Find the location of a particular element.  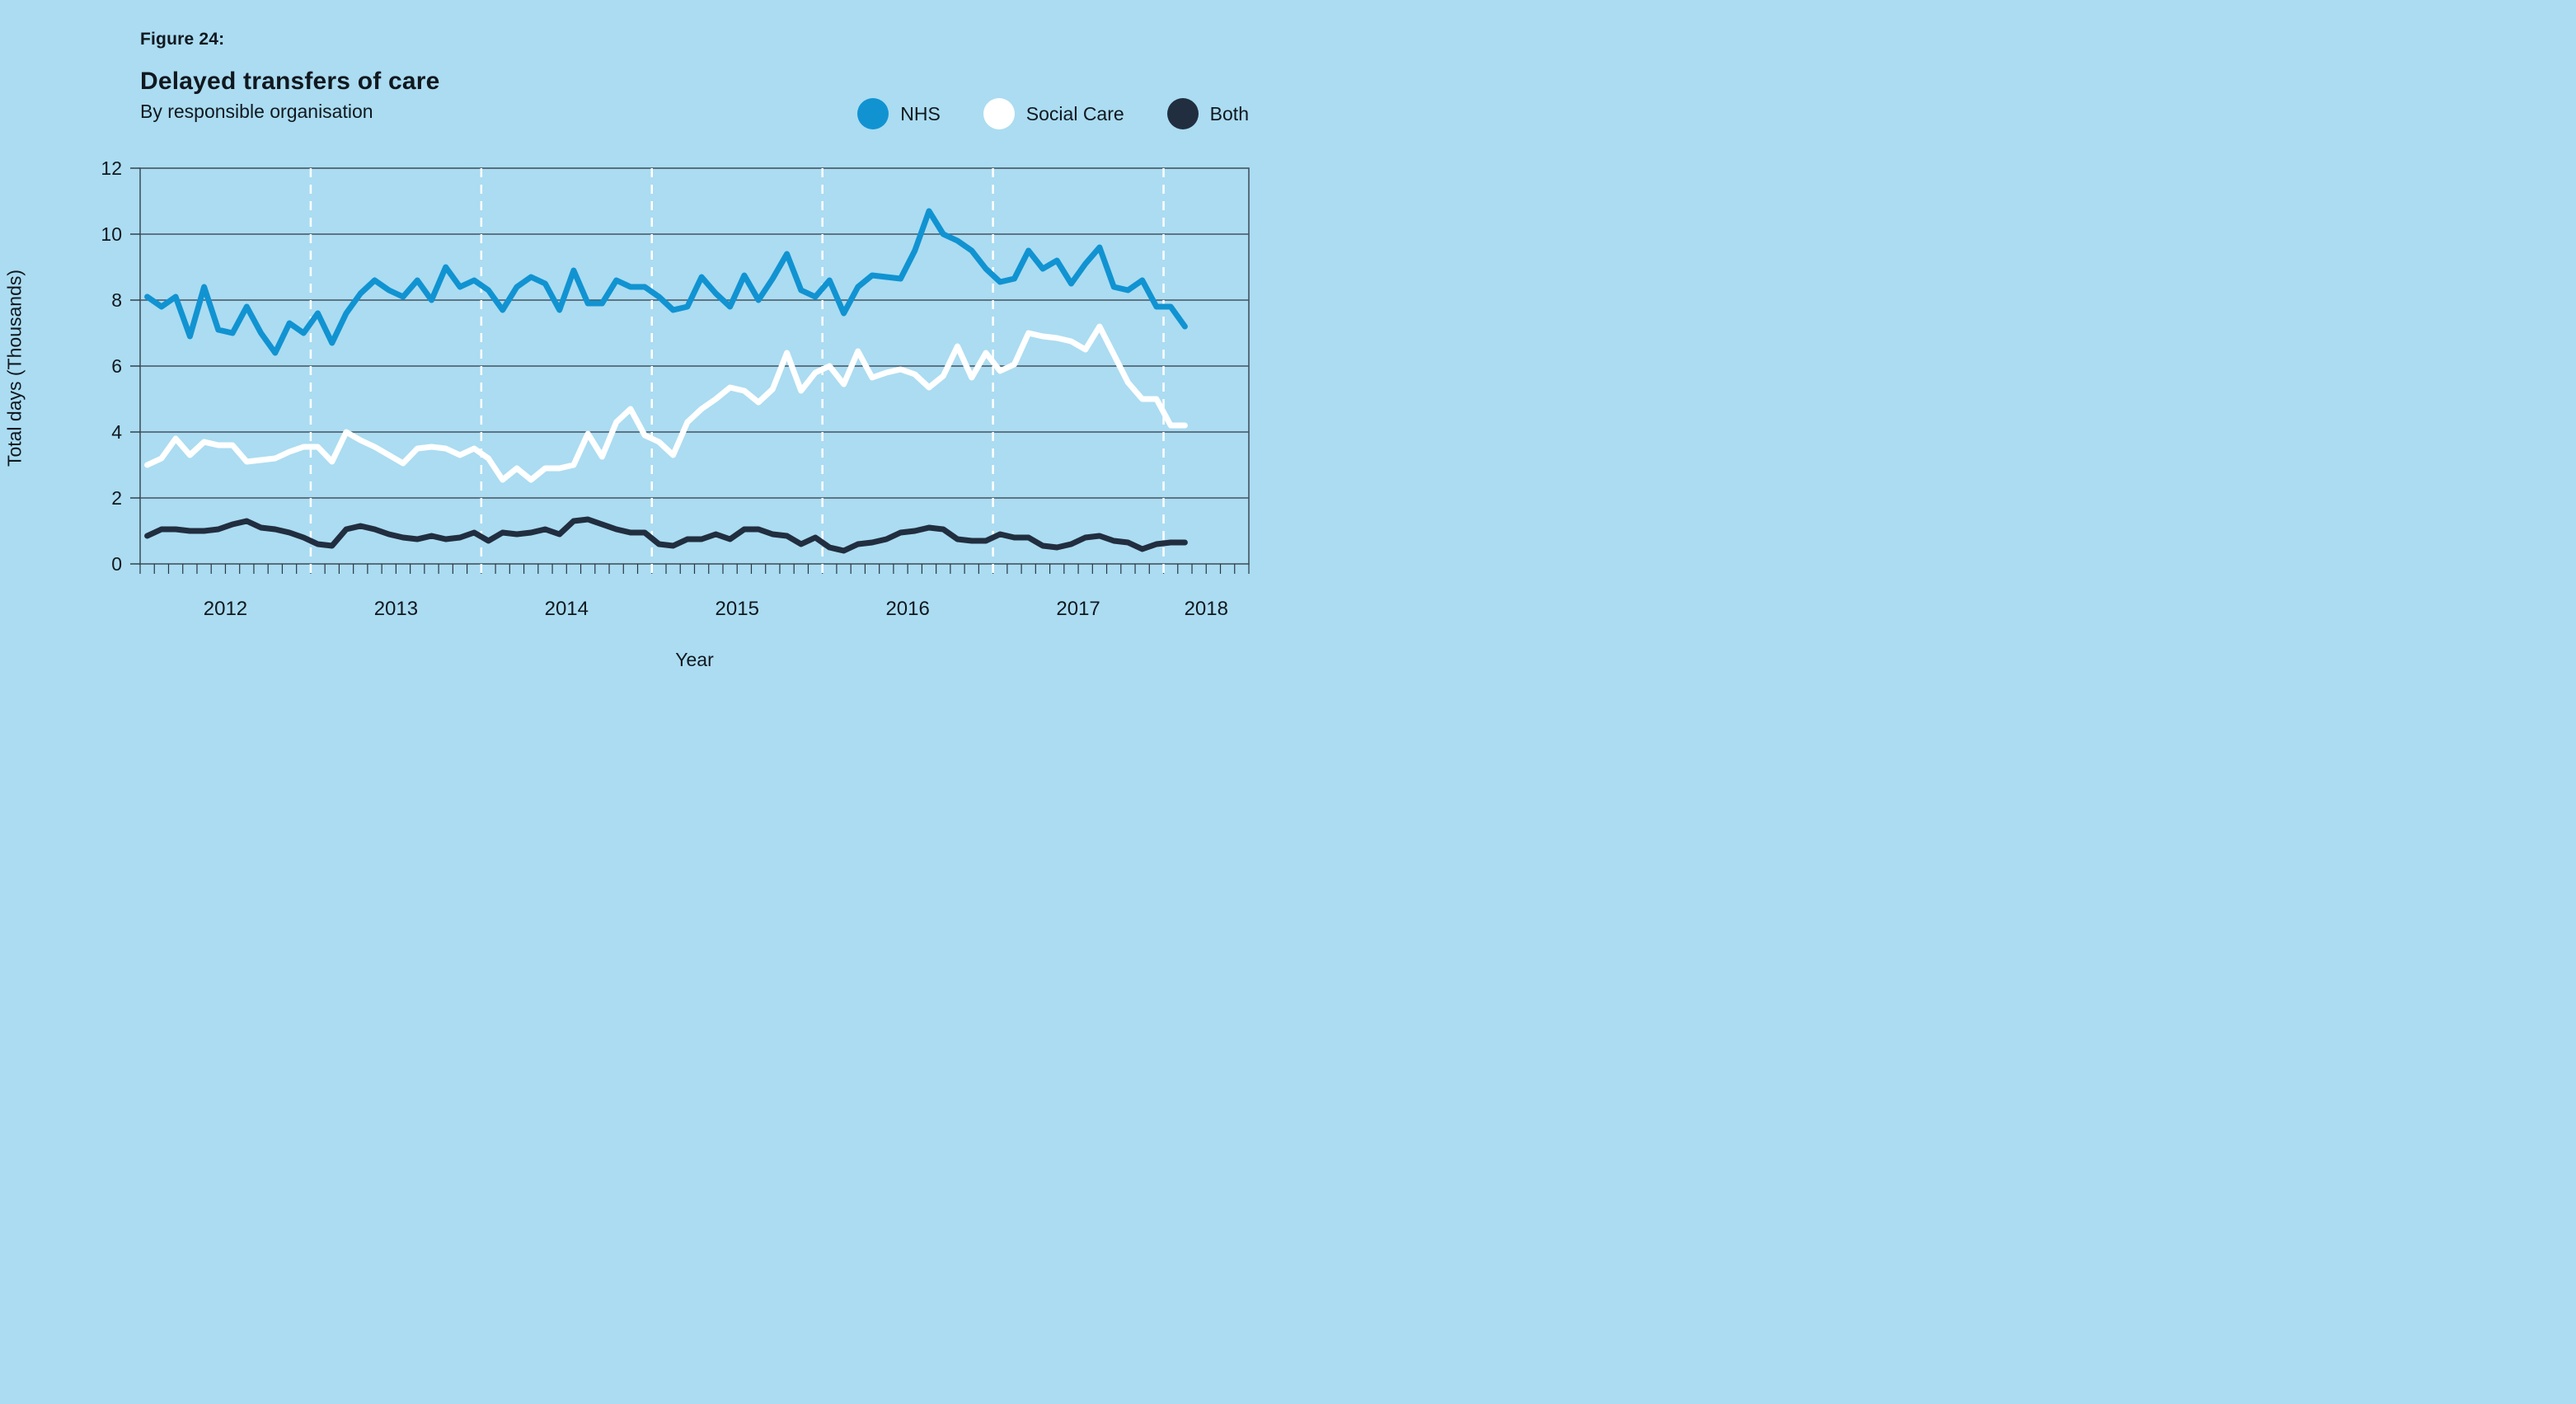

nhs-line is located at coordinates (666, 282).